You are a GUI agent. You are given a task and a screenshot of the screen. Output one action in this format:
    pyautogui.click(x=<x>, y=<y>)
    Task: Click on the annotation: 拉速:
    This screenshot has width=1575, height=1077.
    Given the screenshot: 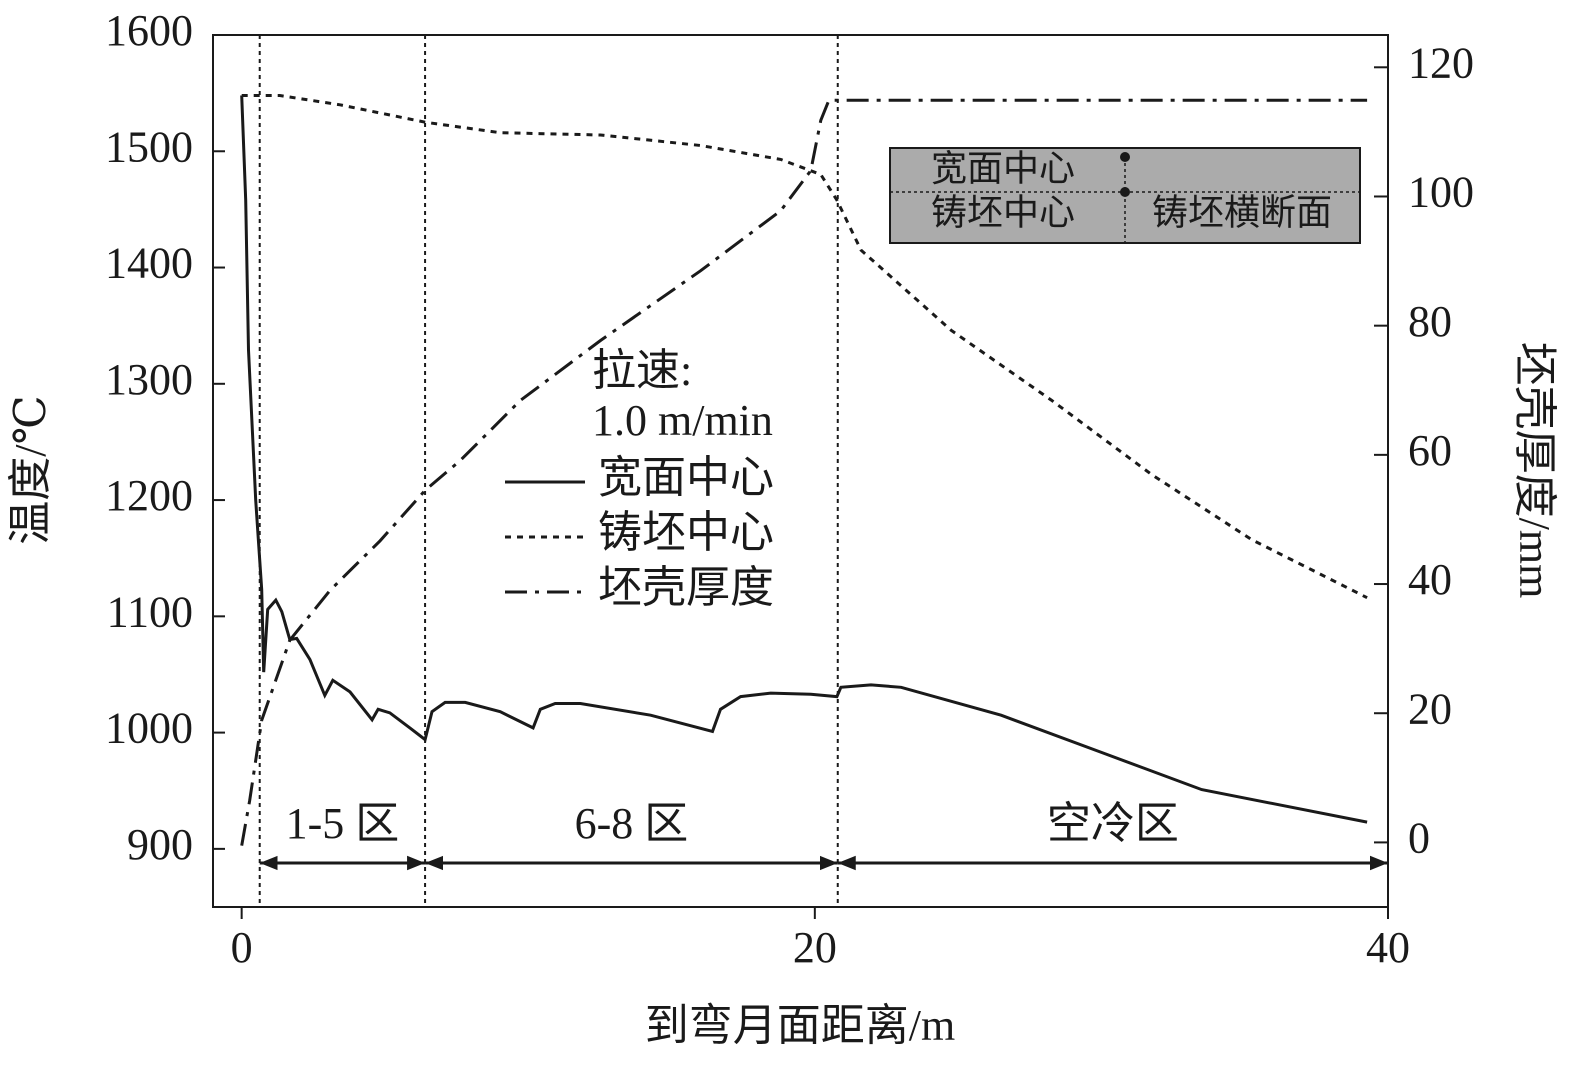 What is the action you would take?
    pyautogui.click(x=642, y=370)
    